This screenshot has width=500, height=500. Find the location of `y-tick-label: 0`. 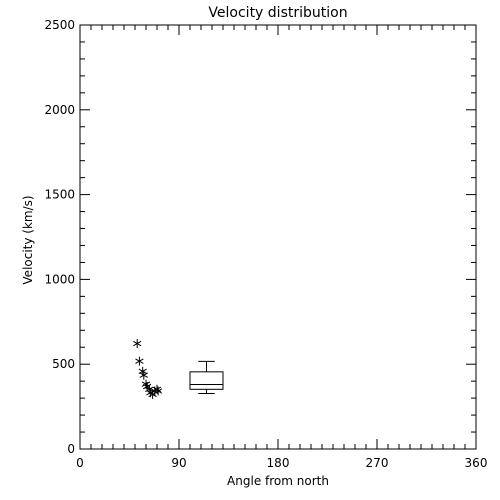

y-tick-label: 0 is located at coordinates (71, 449).